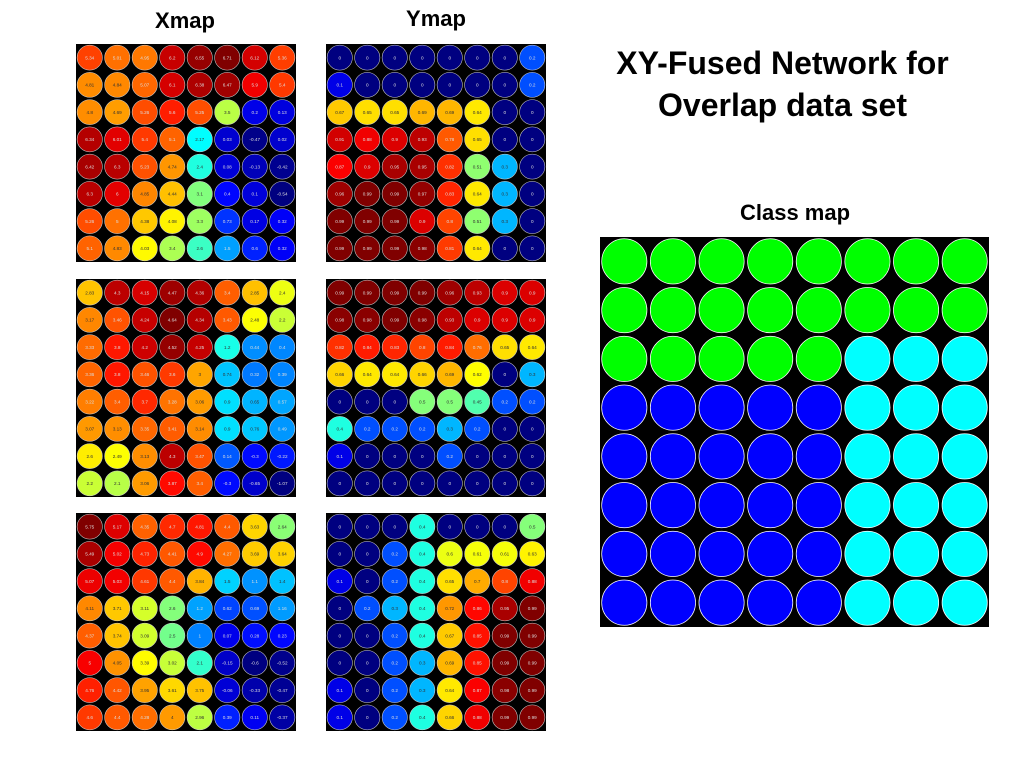 This screenshot has height=768, width=1024. What do you see at coordinates (254, 690) in the screenshot?
I see `som-node-value: -0.33` at bounding box center [254, 690].